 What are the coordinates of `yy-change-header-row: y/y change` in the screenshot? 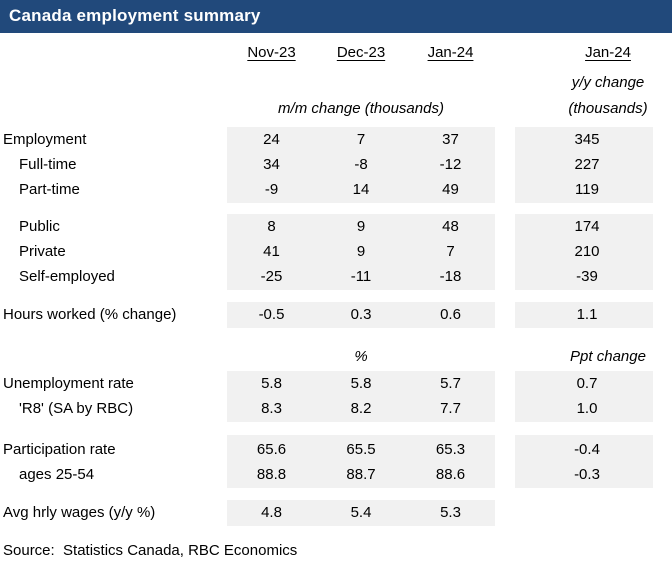 It's located at (336, 82).